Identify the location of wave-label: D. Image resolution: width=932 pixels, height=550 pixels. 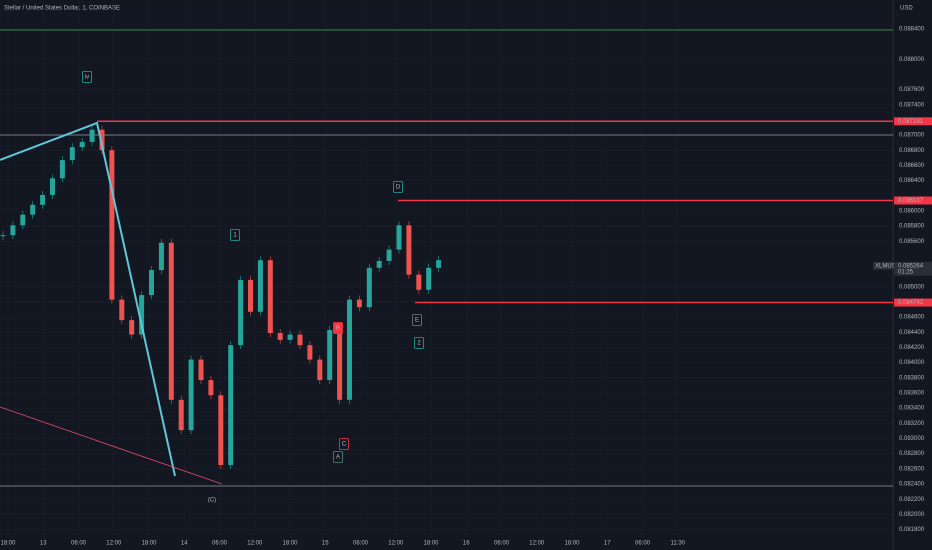
(398, 188).